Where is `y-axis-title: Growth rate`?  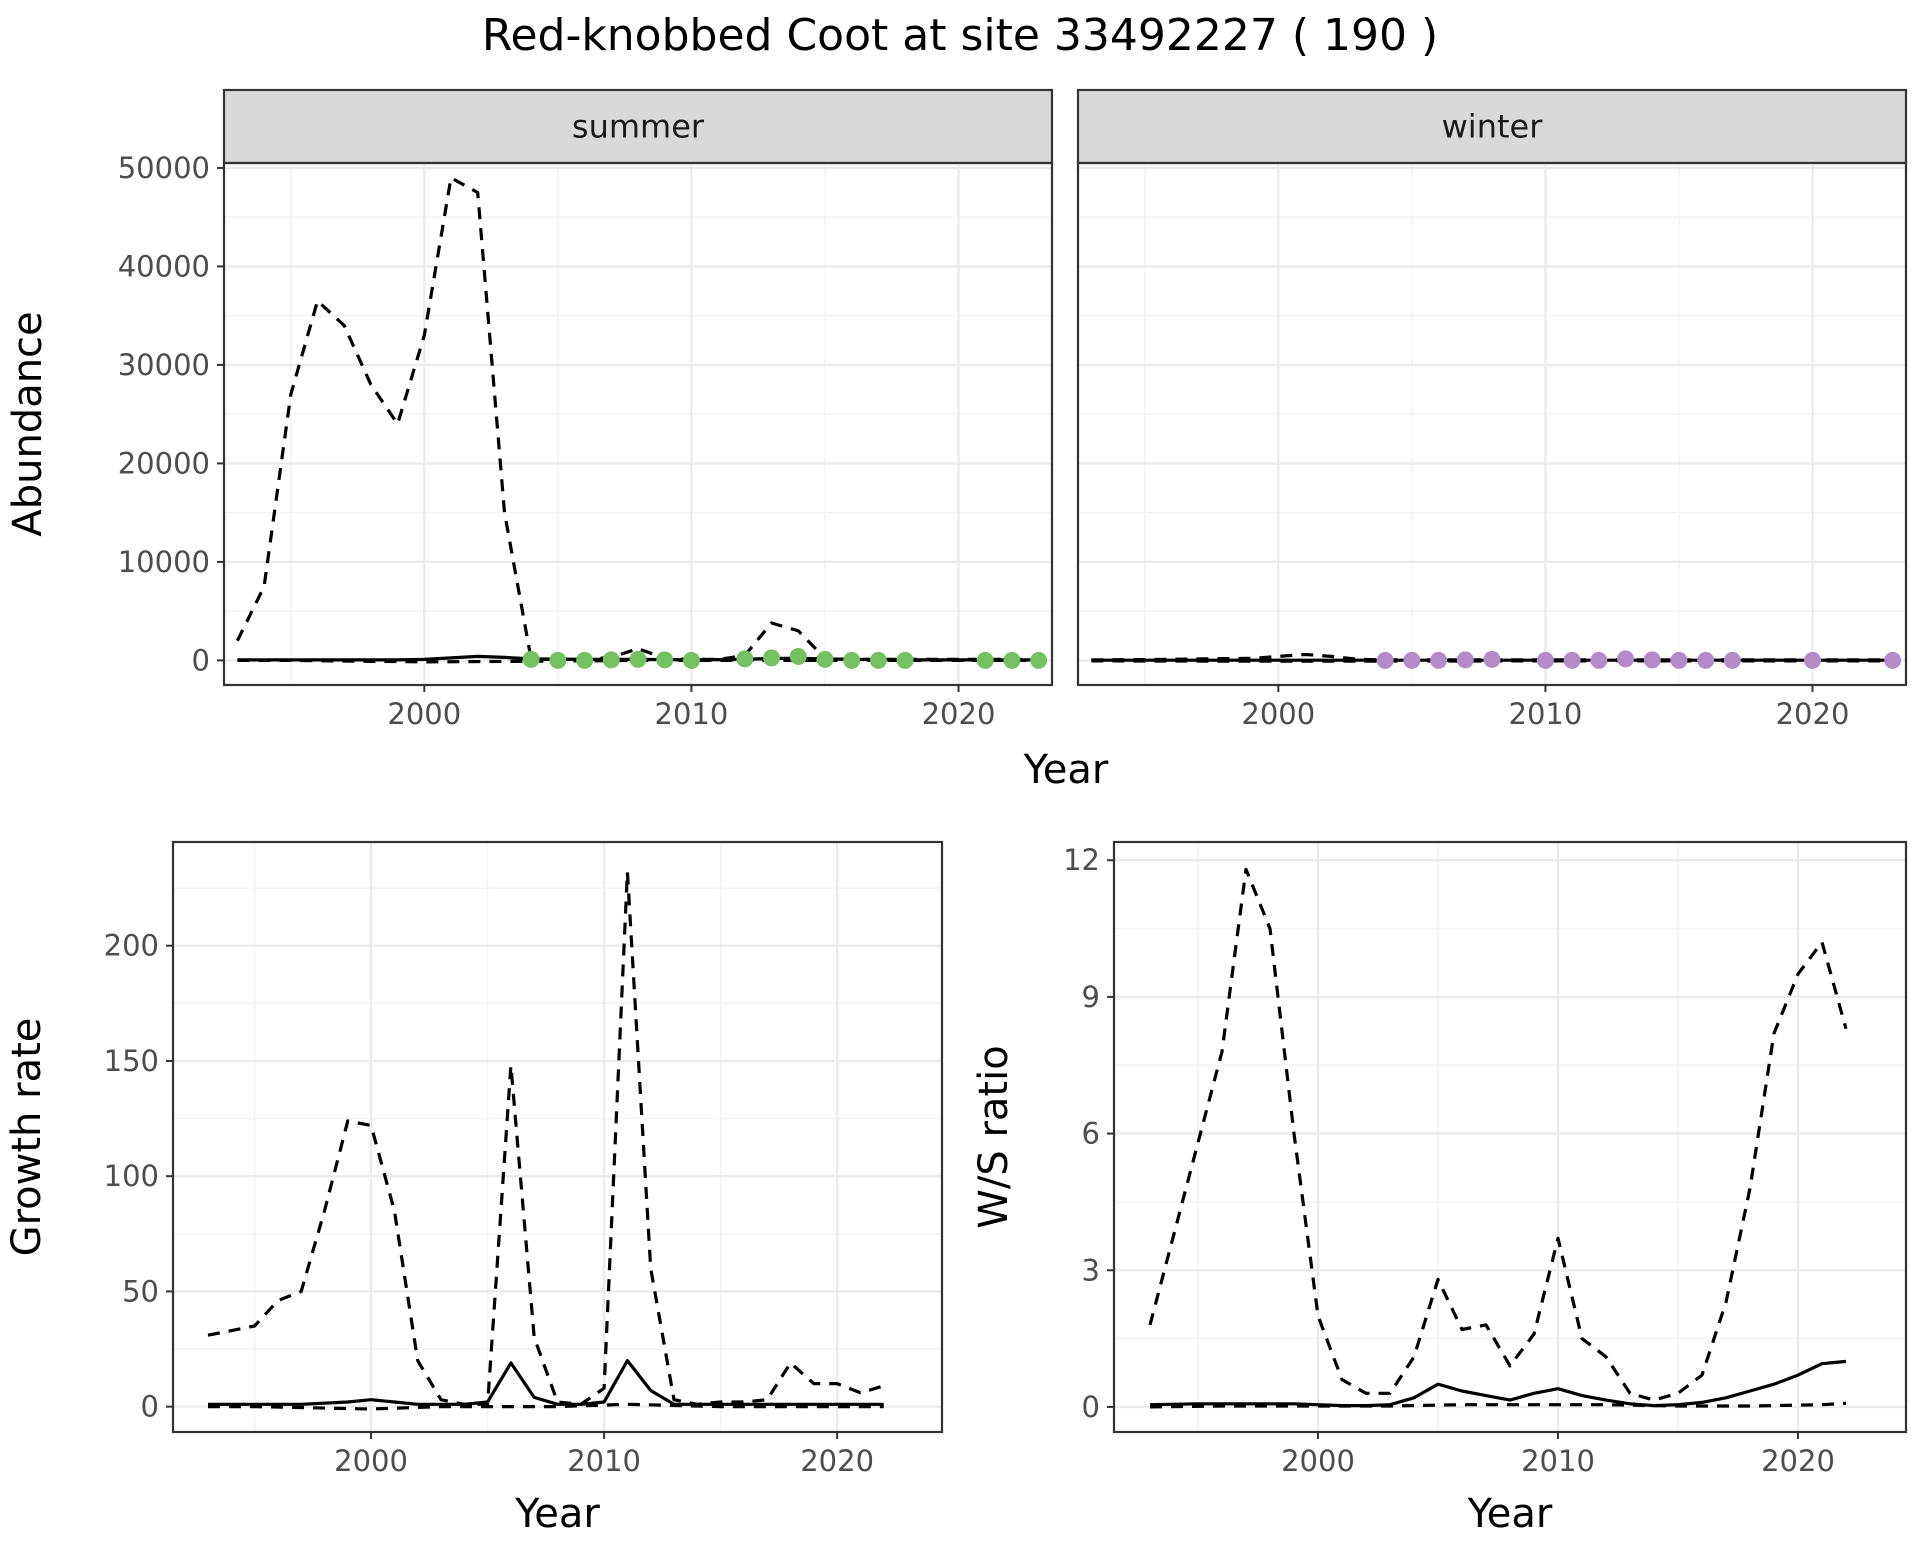
y-axis-title: Growth rate is located at coordinates (27, 1137).